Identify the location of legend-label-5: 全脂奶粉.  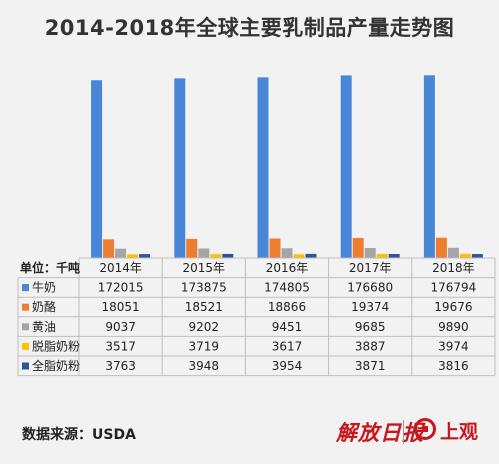
(56, 365).